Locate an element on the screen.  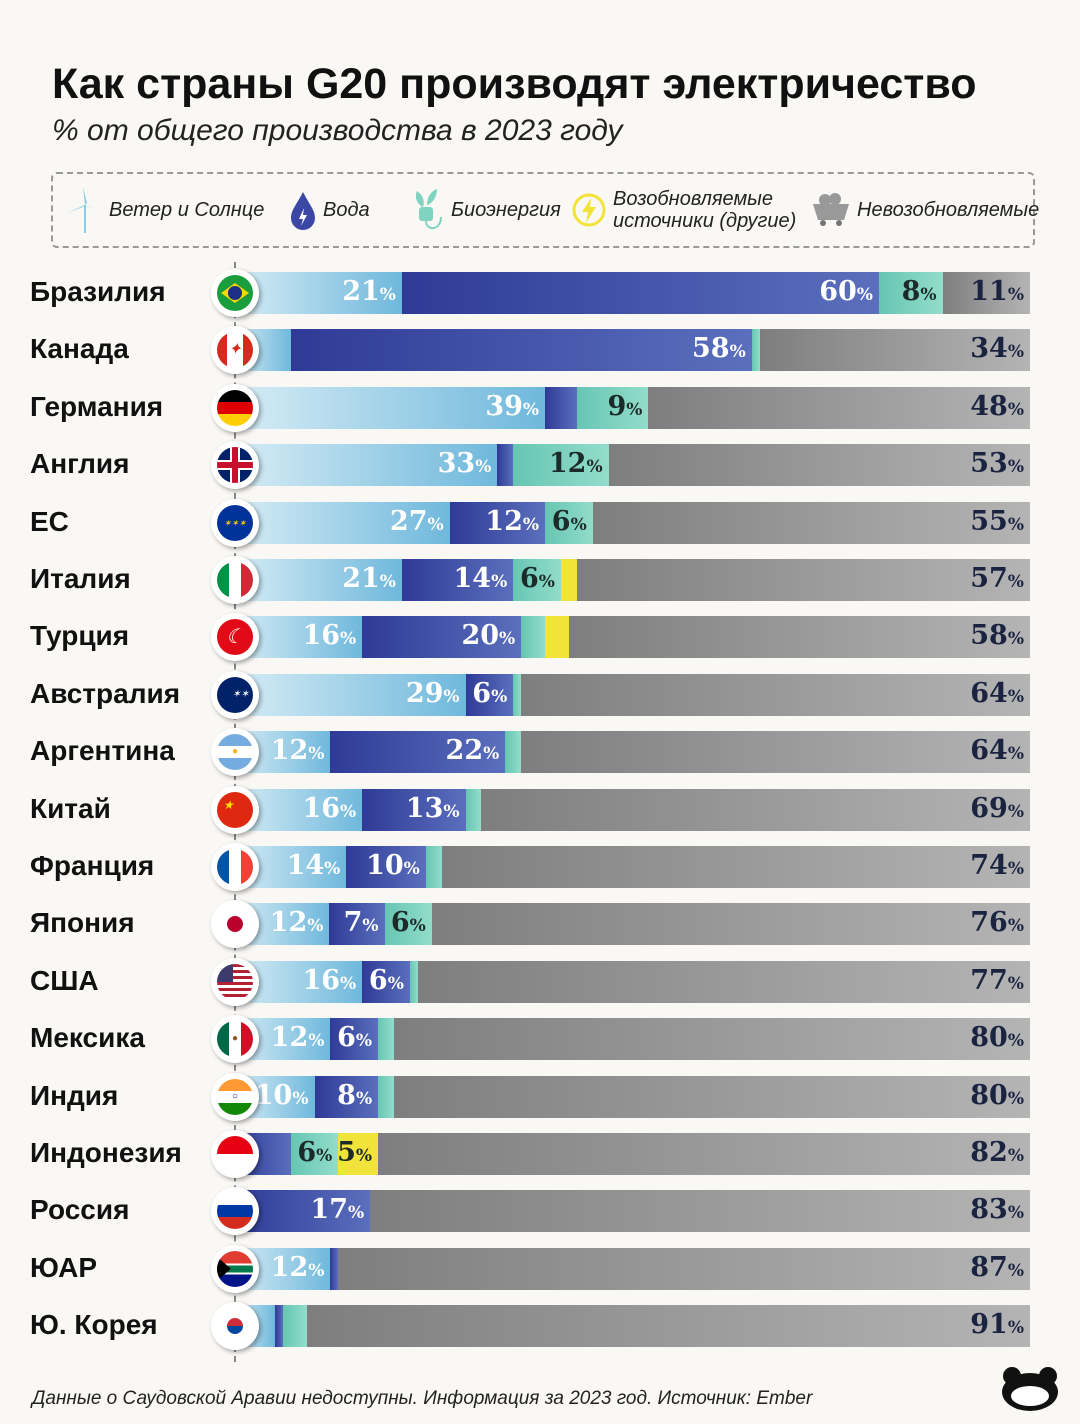
table-row: 21% 14% 6% 57% Италия is located at coordinates (540, 580).